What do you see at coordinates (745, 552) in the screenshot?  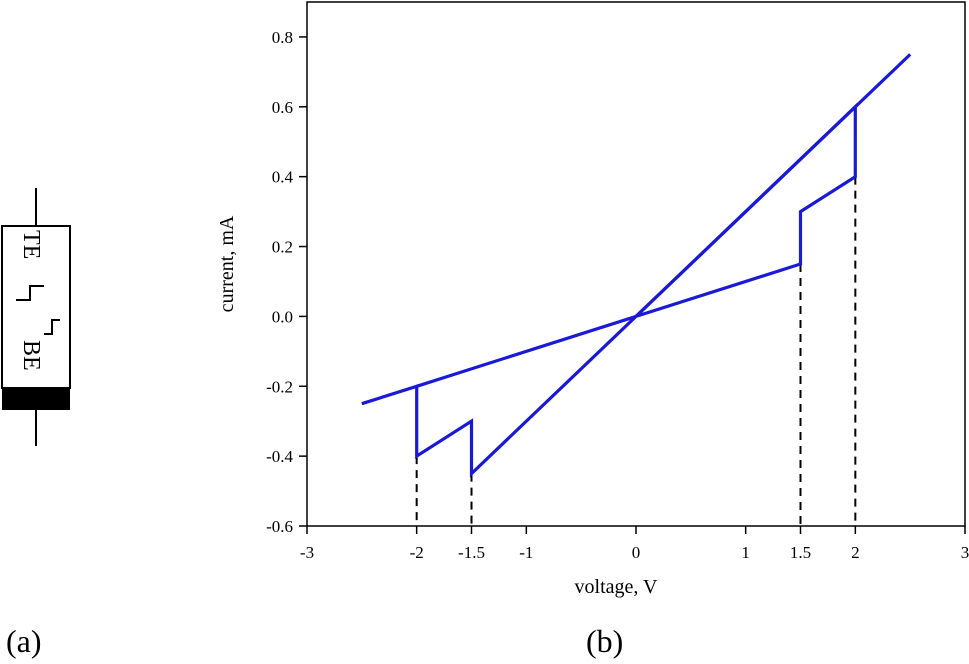 I see `x-tick-label: 1` at bounding box center [745, 552].